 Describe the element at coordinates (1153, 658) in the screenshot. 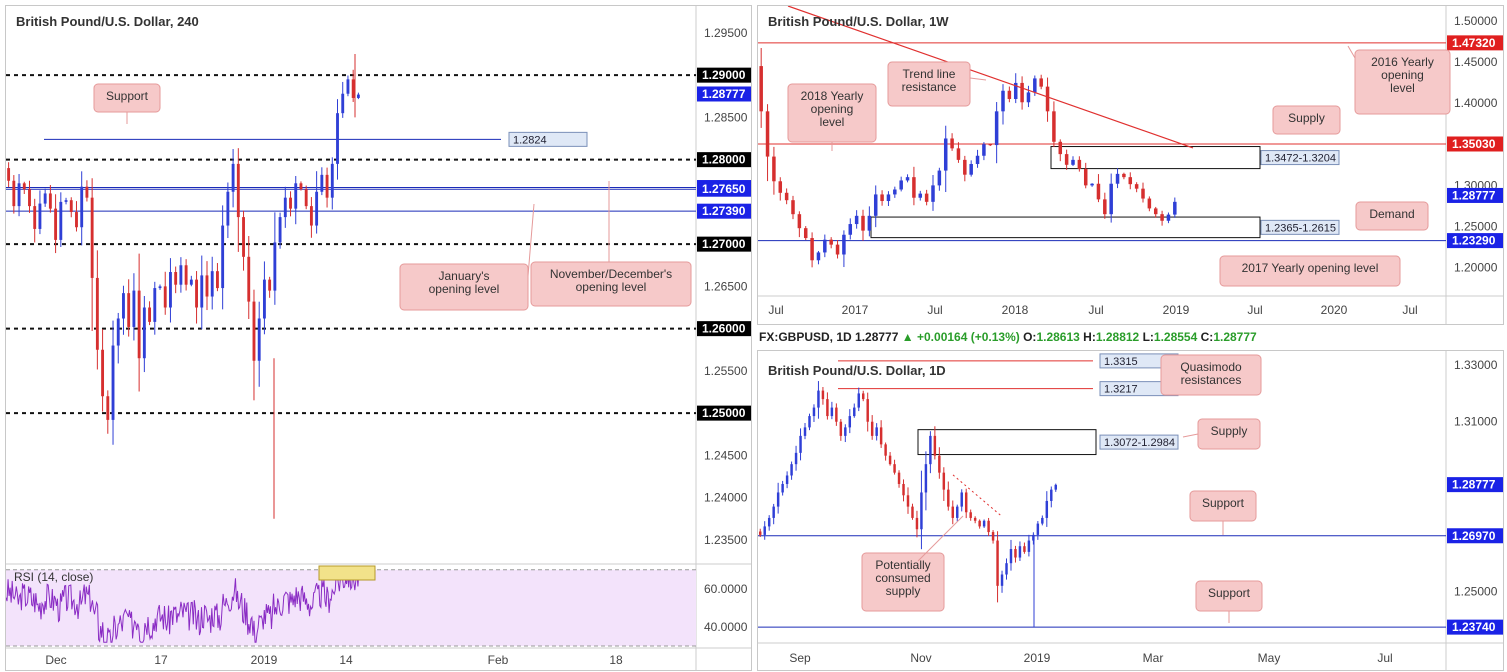

I see `d-x-tick: Mar` at that location.